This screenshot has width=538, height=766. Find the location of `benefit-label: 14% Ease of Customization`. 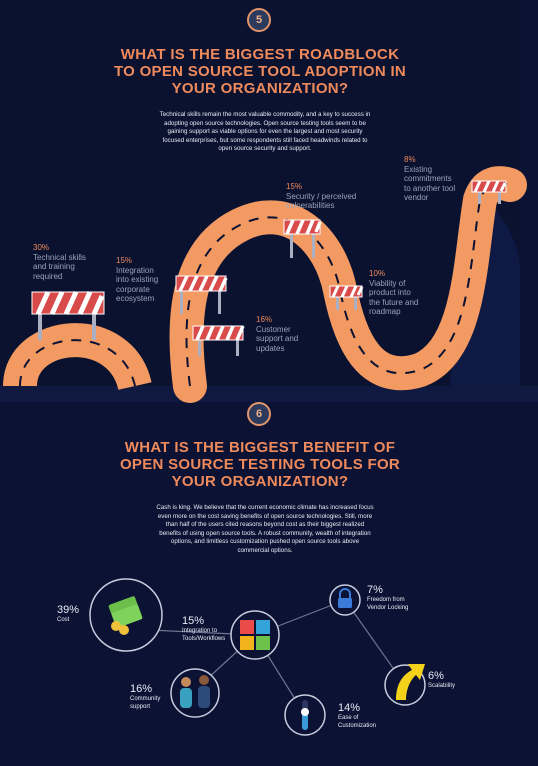

benefit-label: 14% Ease of Customization is located at coordinates (357, 716).